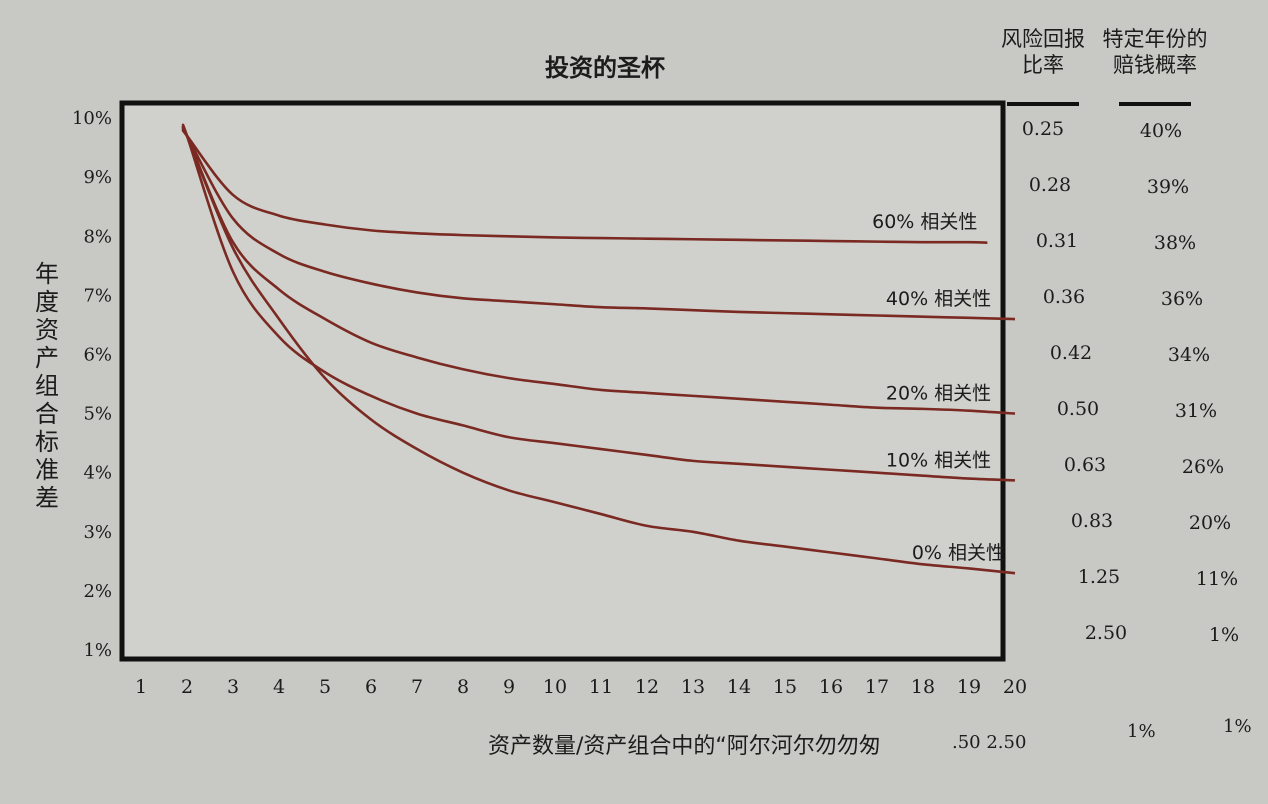 Image resolution: width=1268 pixels, height=804 pixels. I want to click on table-cell-probability: 36%, so click(1182, 299).